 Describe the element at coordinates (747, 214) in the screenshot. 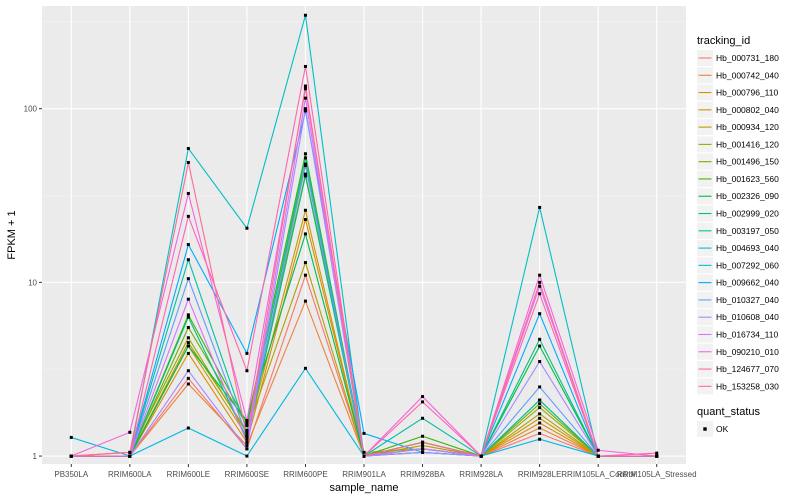

I see `legend-label: Hb_002999_020` at that location.